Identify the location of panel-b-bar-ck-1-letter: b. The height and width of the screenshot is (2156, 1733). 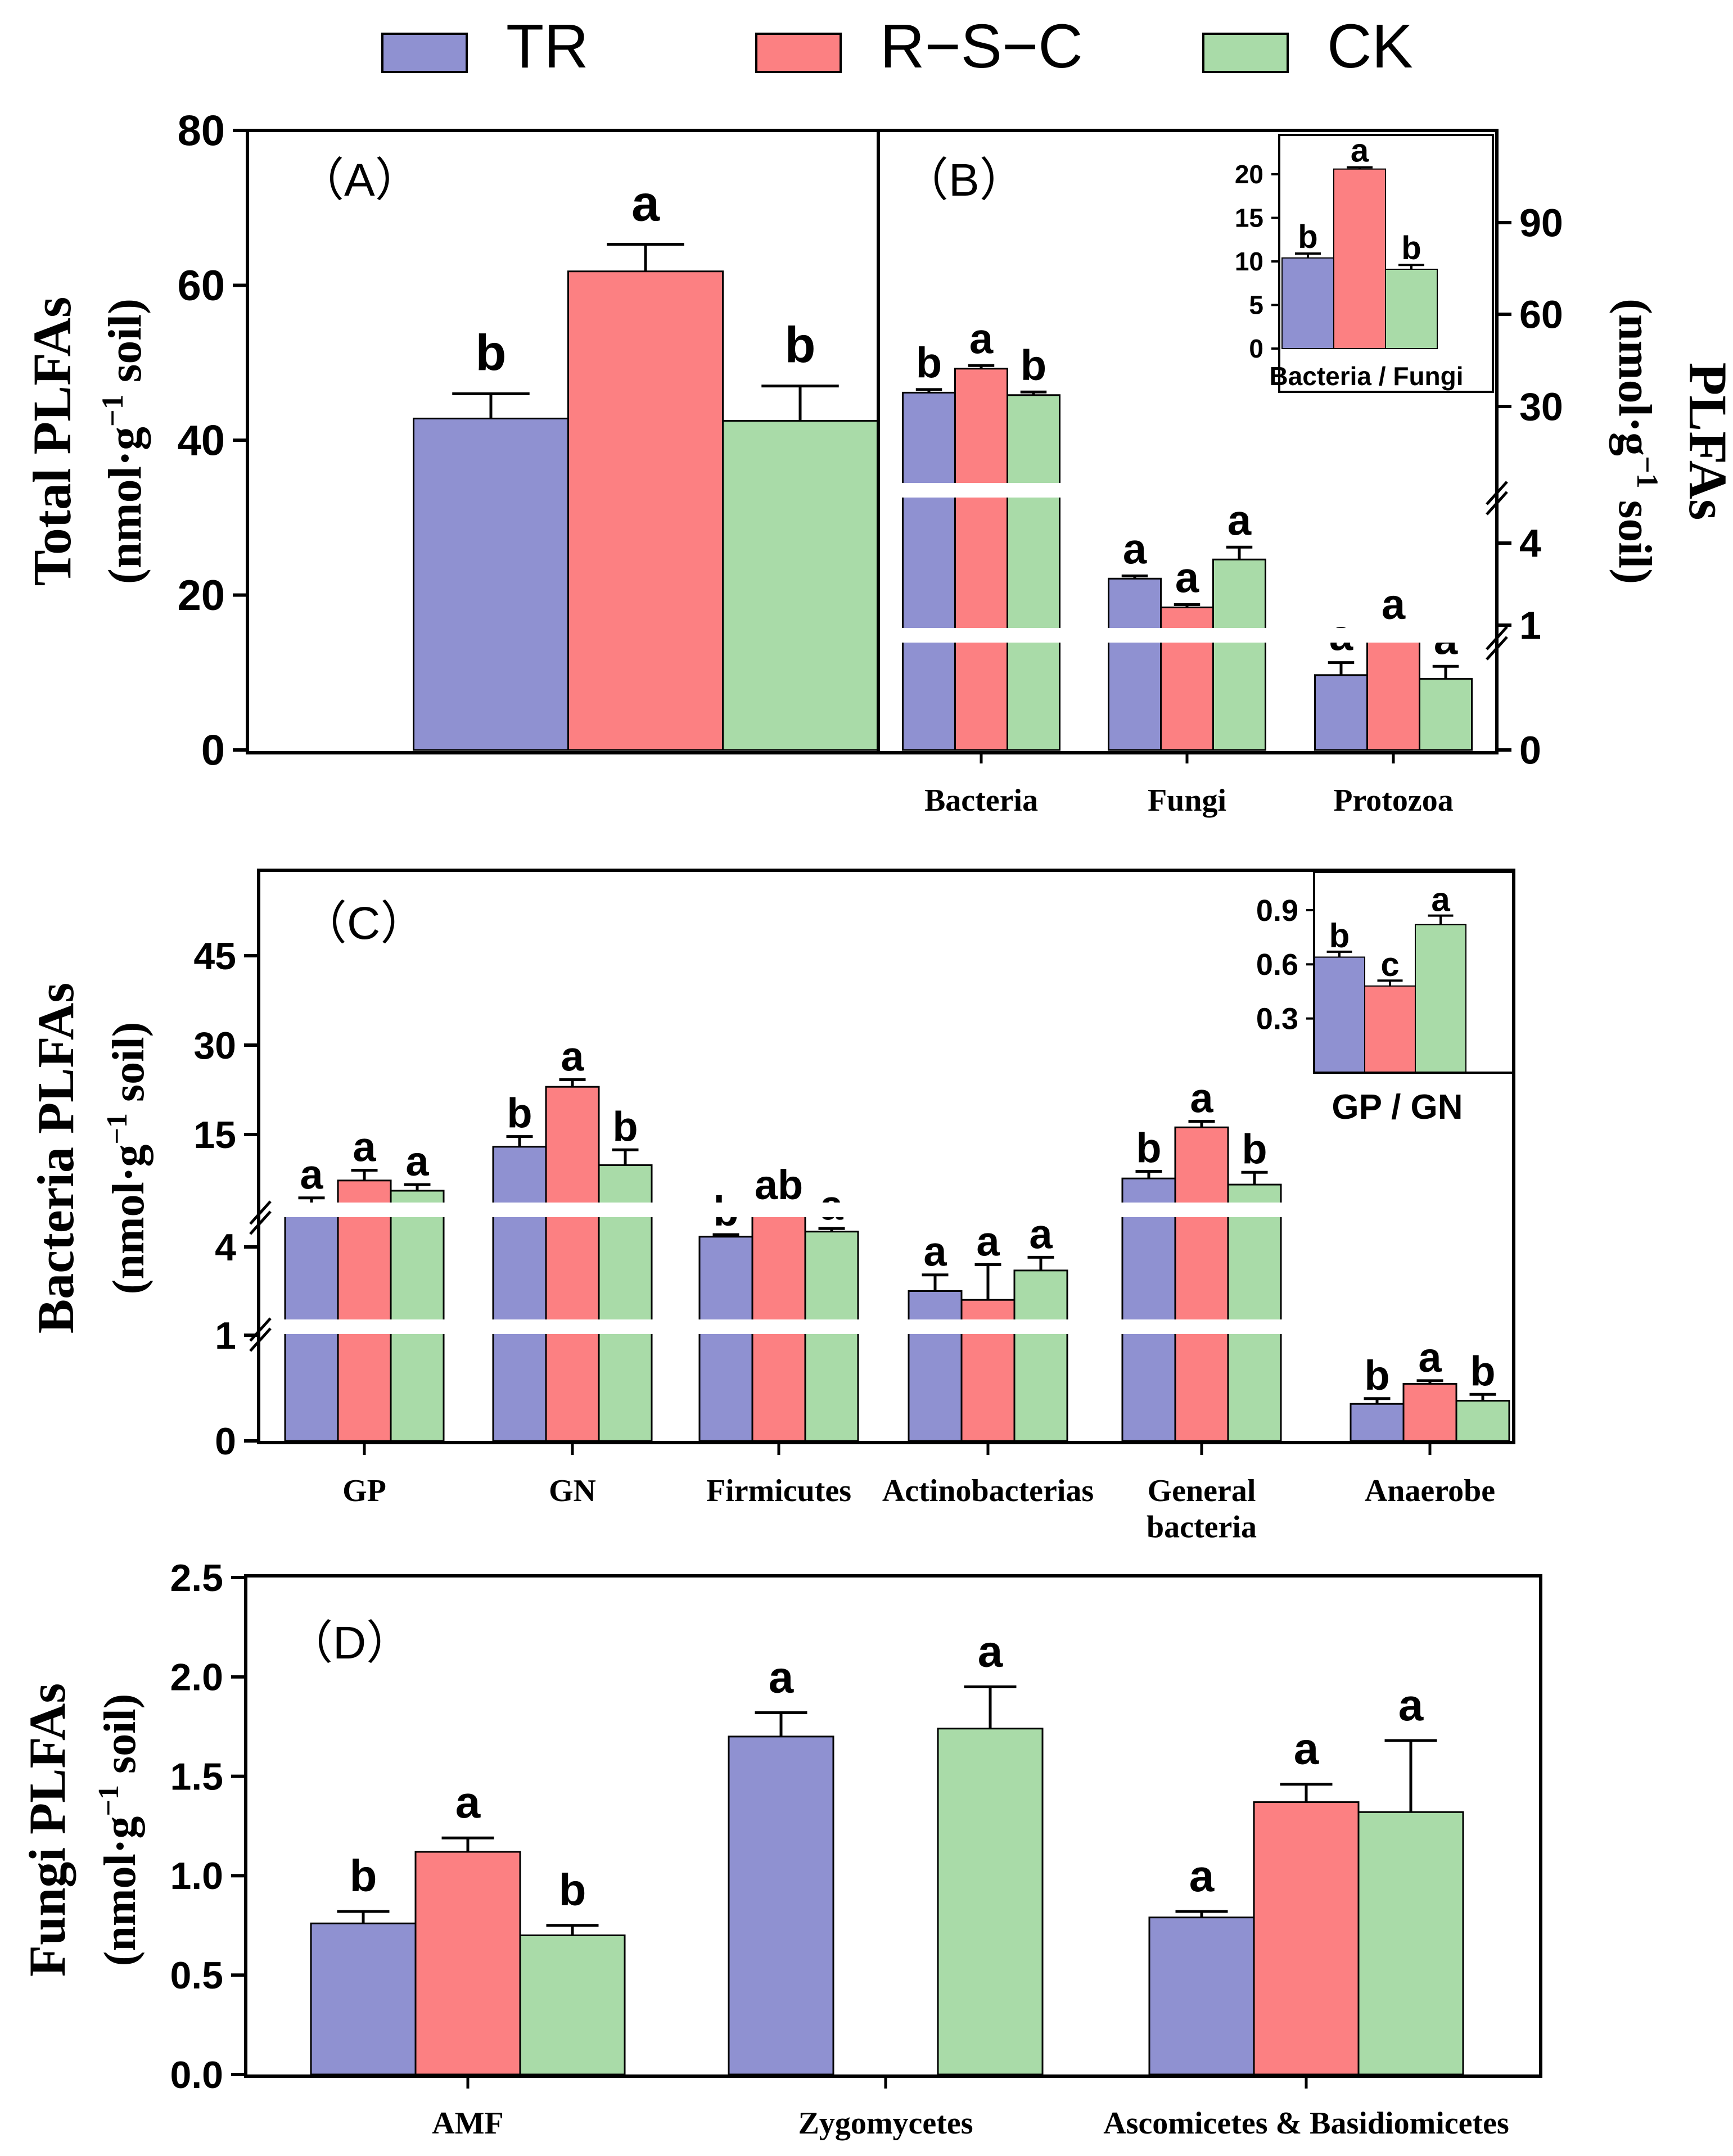
(1033, 365).